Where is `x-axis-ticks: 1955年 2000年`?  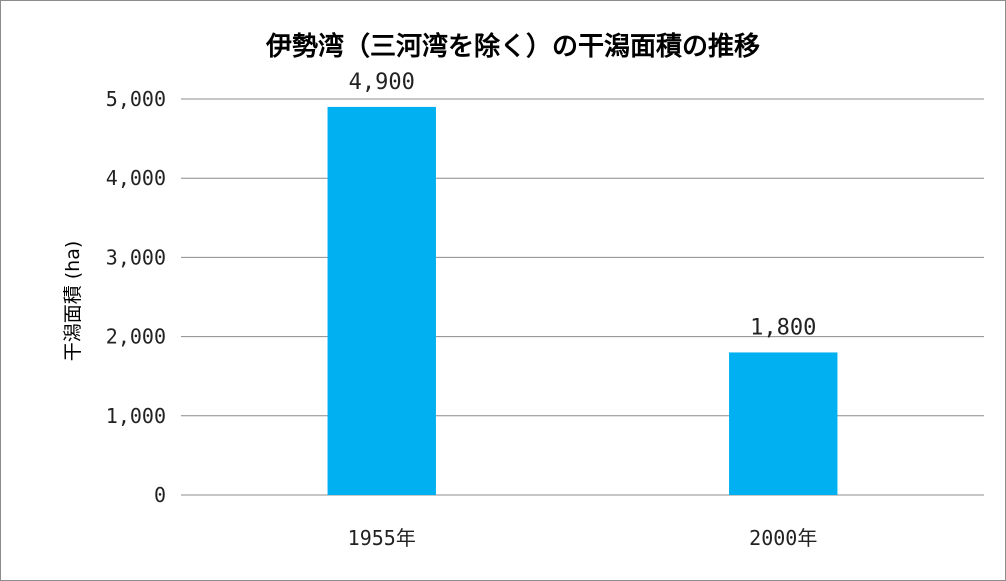 x-axis-ticks: 1955年 2000年 is located at coordinates (583, 538).